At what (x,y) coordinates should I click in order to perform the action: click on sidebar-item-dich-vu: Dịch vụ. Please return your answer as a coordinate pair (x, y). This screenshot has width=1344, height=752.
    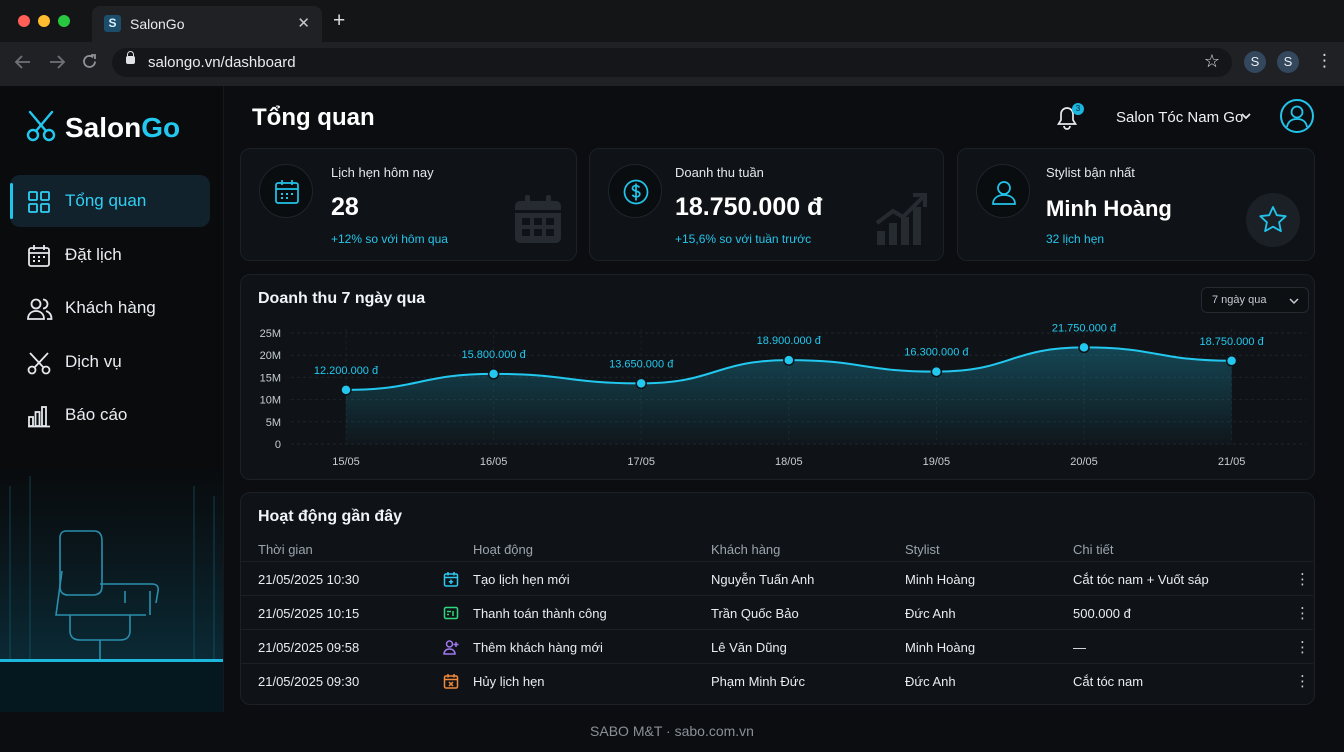
    Looking at the image, I should click on (110, 362).